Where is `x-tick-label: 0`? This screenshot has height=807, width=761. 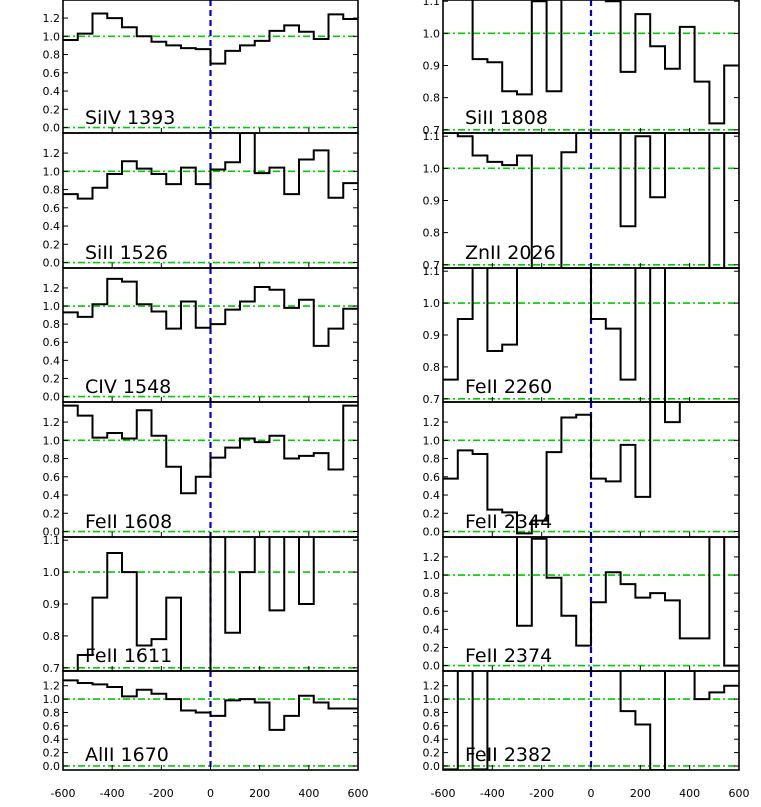 x-tick-label: 0 is located at coordinates (210, 793).